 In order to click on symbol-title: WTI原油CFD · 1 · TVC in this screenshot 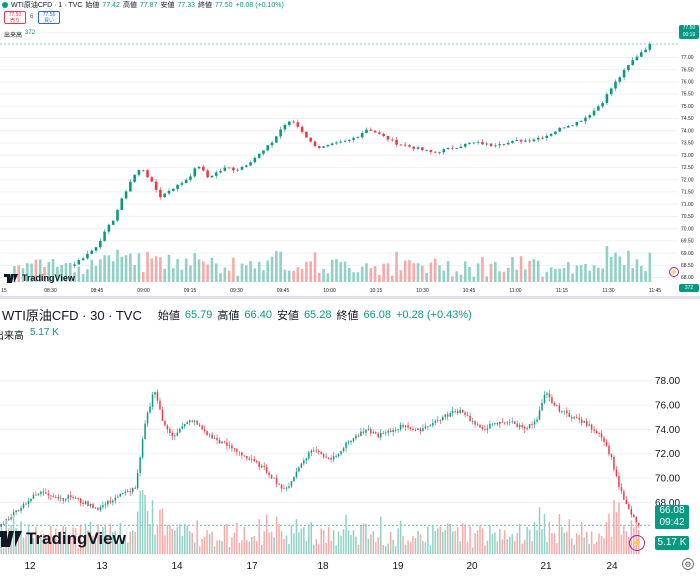, I will do `click(47, 5)`.